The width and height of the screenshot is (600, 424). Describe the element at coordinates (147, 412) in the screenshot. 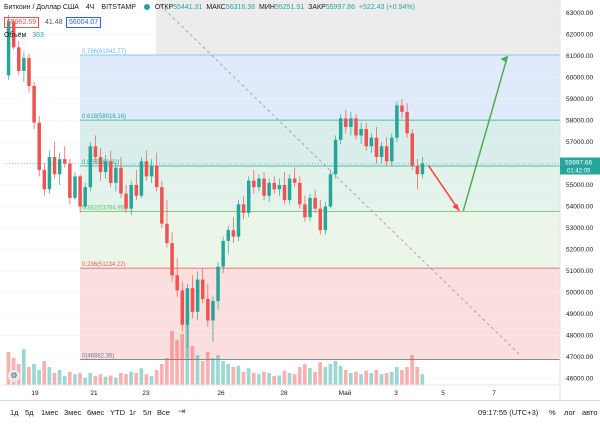

I see `timeframe-5y: 5л` at that location.